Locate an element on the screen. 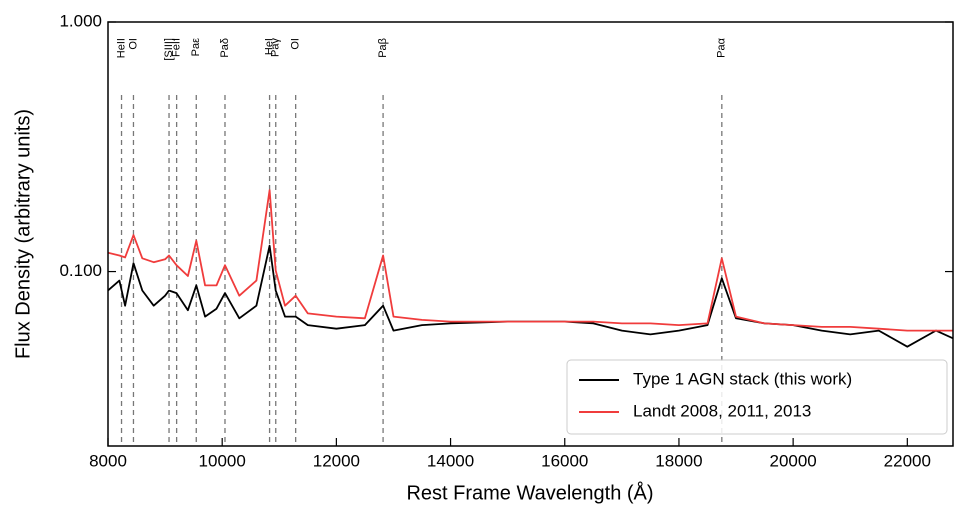 This screenshot has height=509, width=954. emission-line-label: Paα is located at coordinates (722, 47).